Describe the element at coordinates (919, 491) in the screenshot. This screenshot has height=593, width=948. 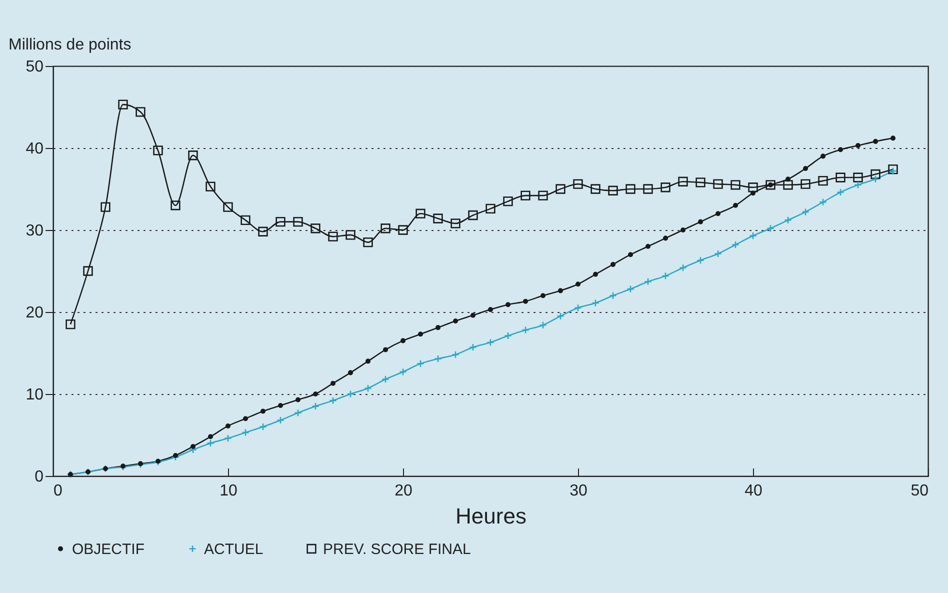
I see `x-tick-label: 50` at that location.